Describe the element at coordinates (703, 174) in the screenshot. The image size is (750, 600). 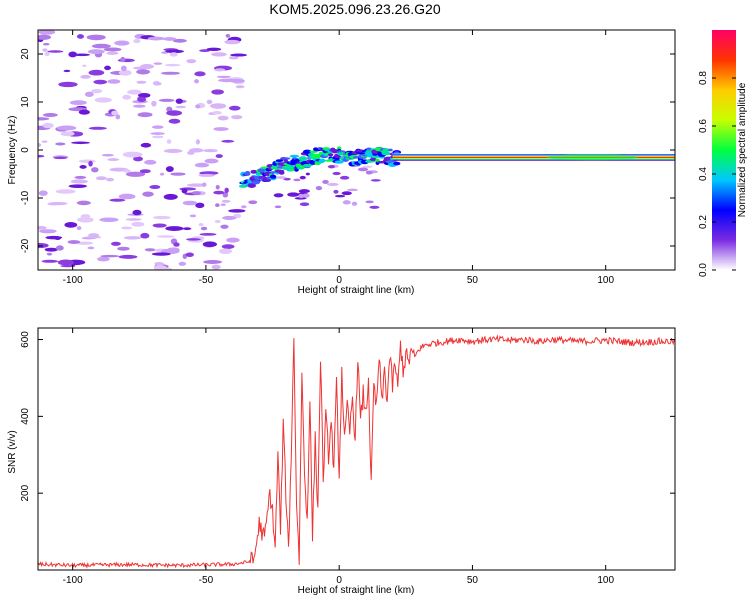
I see `colorbar-tick-label: 0.4` at that location.